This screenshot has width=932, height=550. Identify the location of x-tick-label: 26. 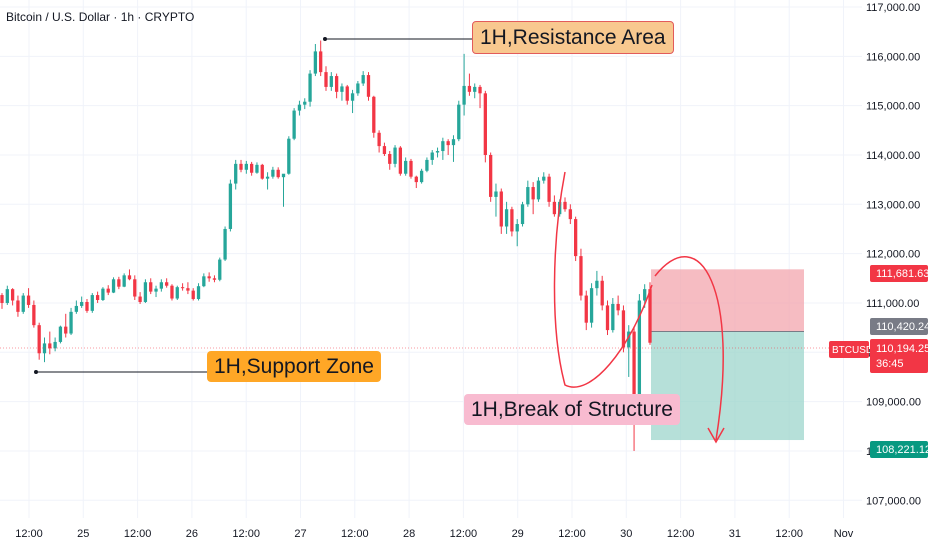
(192, 534).